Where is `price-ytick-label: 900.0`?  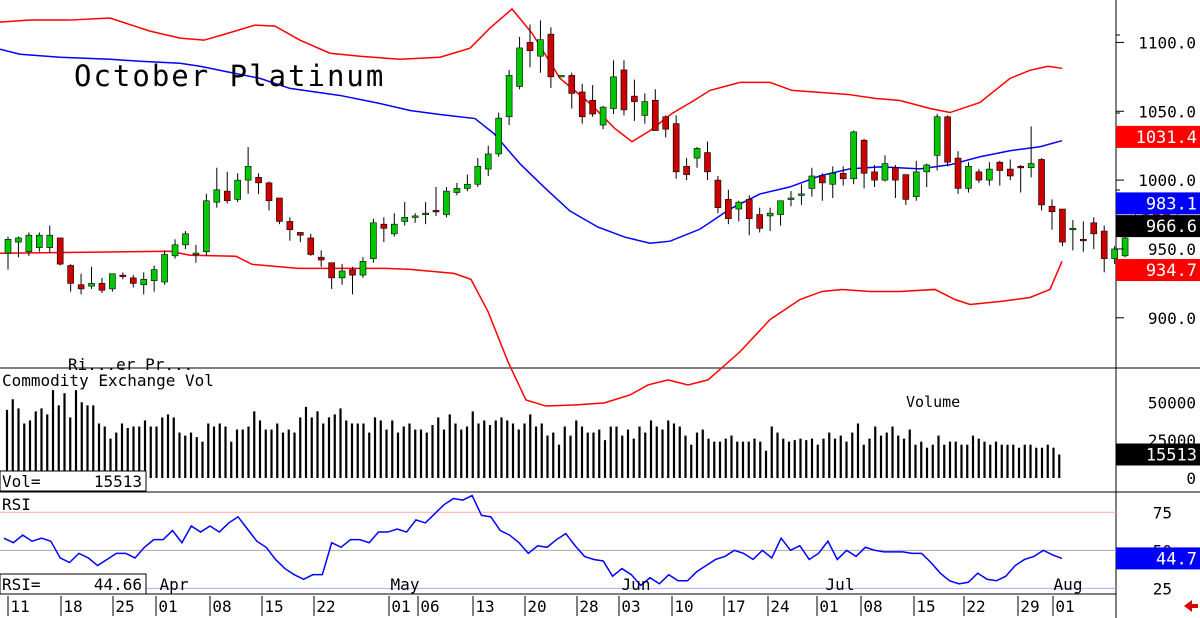 price-ytick-label: 900.0 is located at coordinates (1172, 318).